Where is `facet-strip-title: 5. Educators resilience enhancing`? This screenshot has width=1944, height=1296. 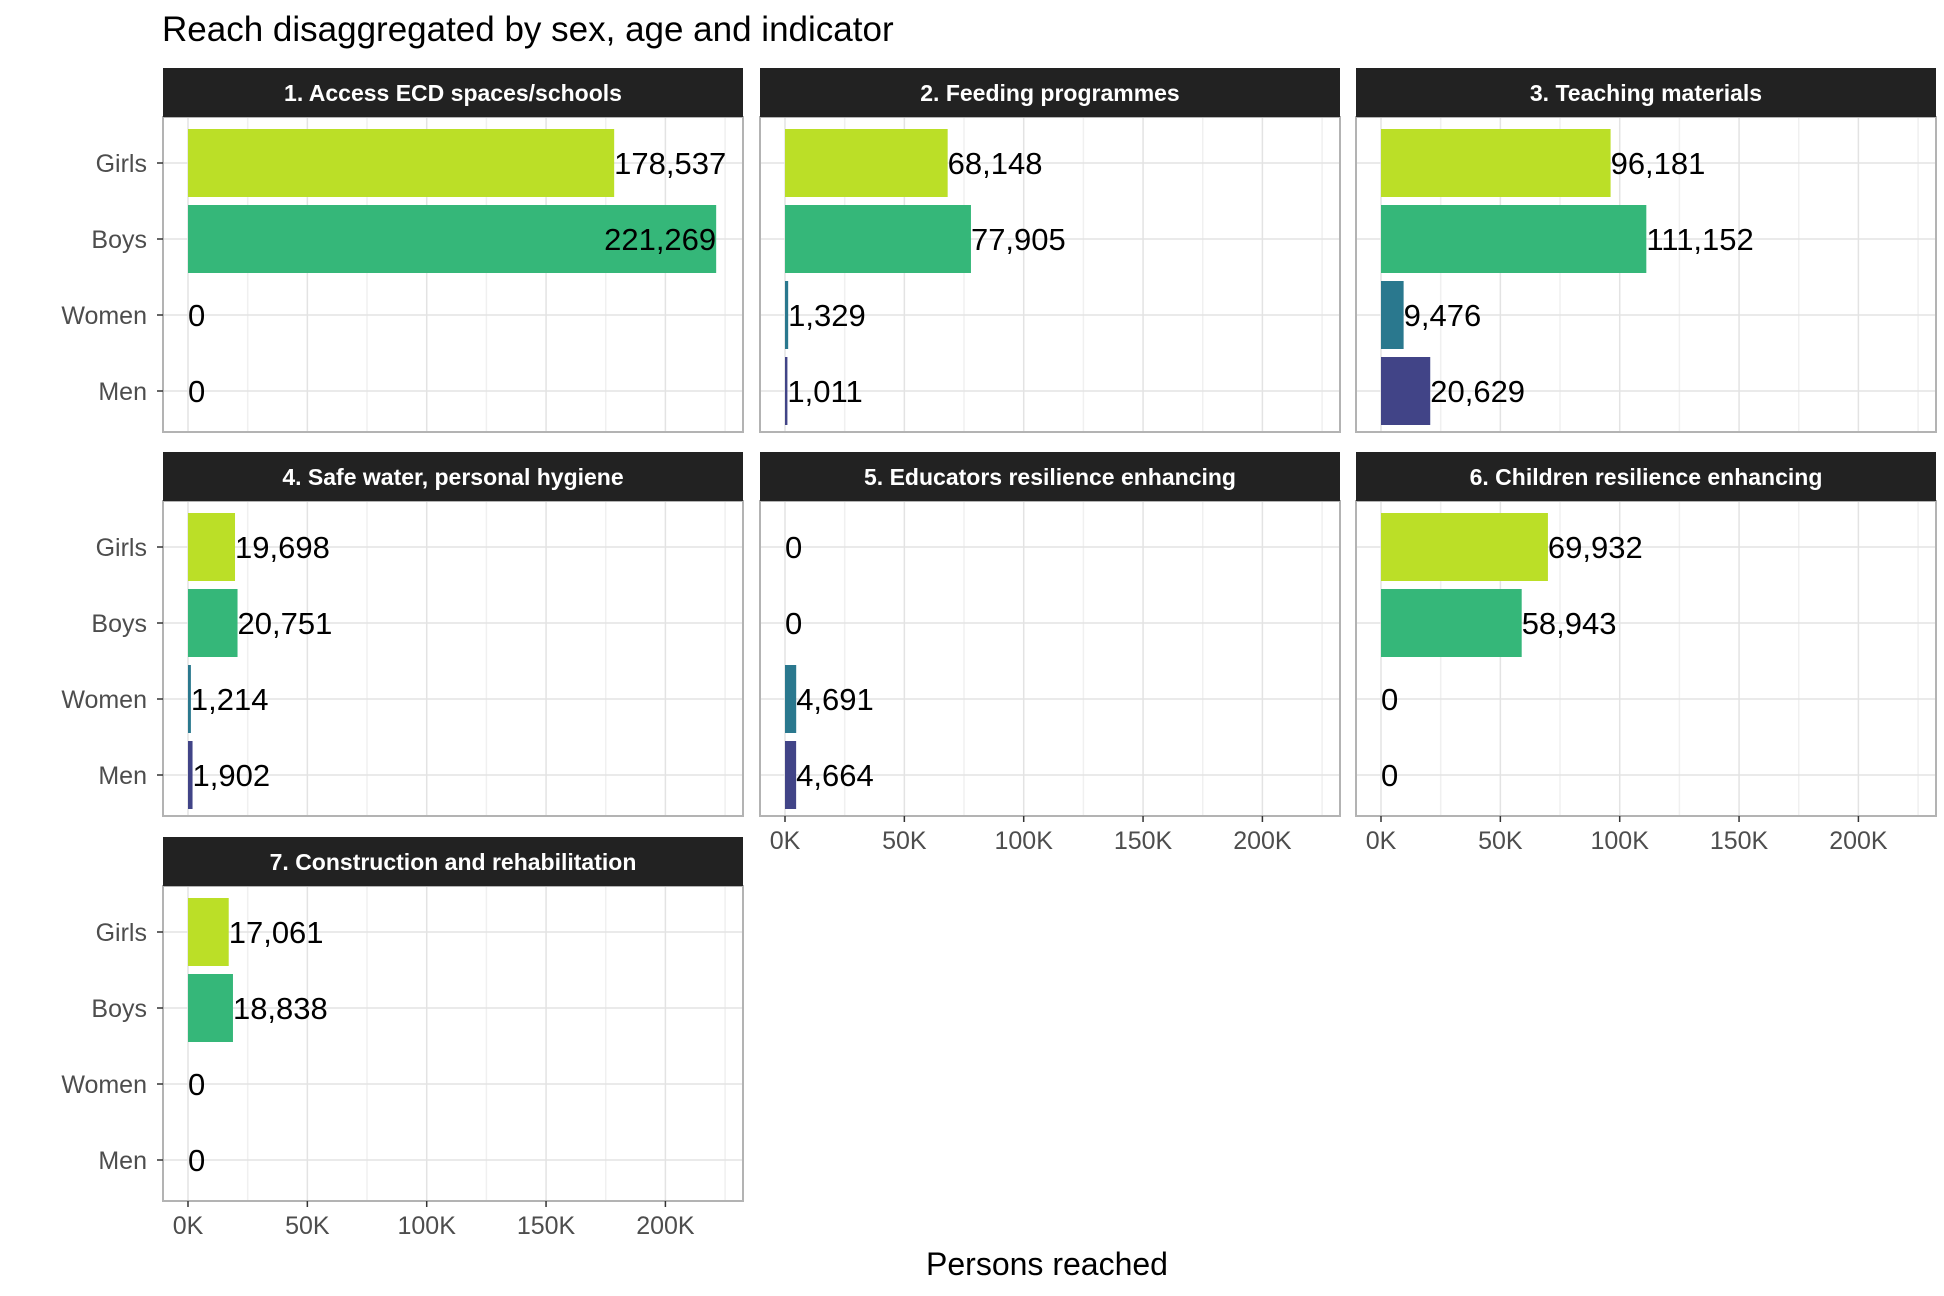
facet-strip-title: 5. Educators resilience enhancing is located at coordinates (1050, 477).